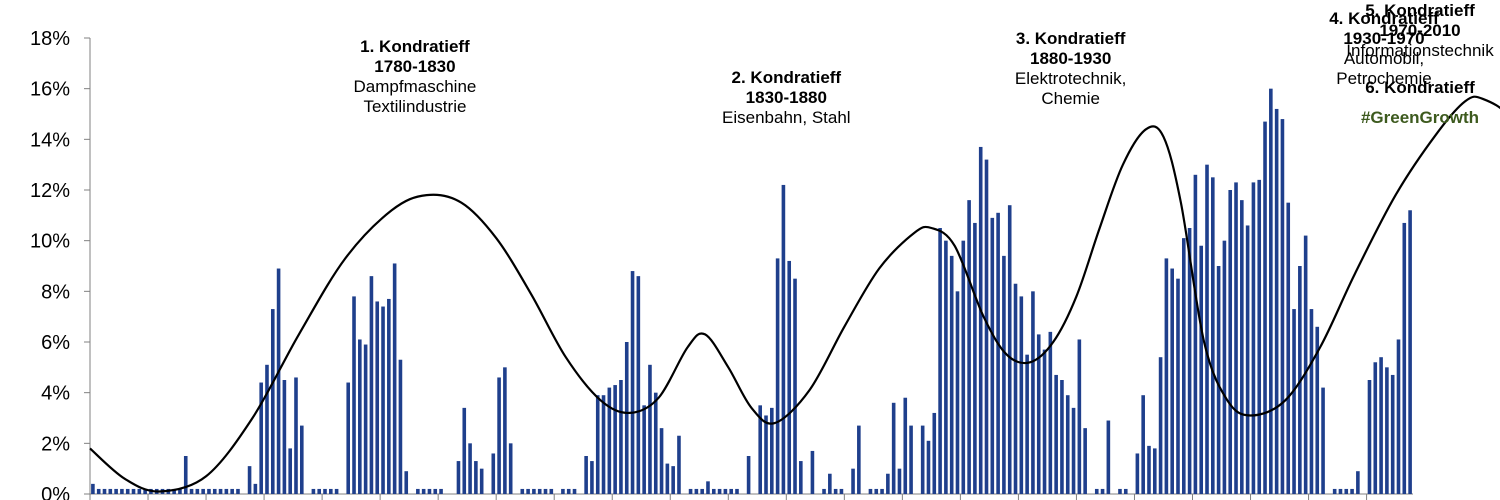  Describe the element at coordinates (1384, 18) in the screenshot. I see `annotation-title-line: 4. Kondratieff` at that location.